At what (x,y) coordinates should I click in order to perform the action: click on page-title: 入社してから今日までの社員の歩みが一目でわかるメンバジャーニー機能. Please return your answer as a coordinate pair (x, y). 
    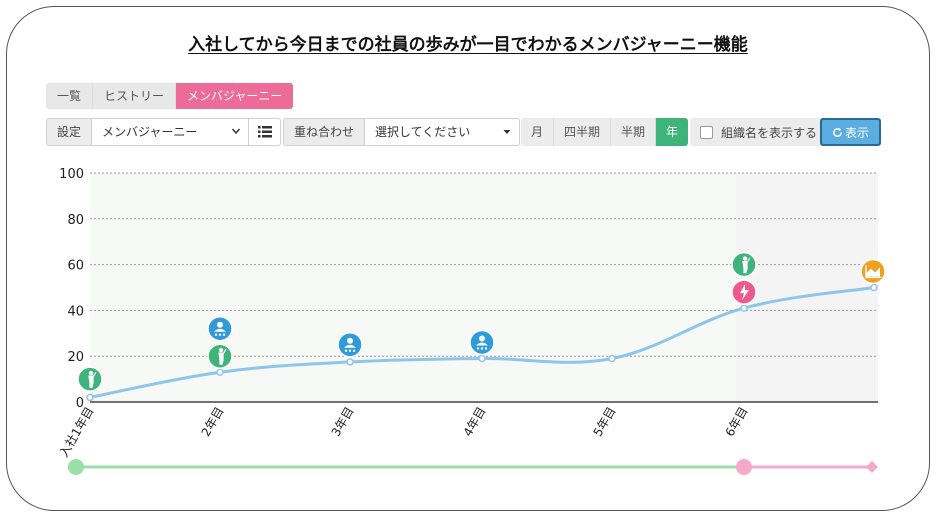
    Looking at the image, I should click on (468, 45).